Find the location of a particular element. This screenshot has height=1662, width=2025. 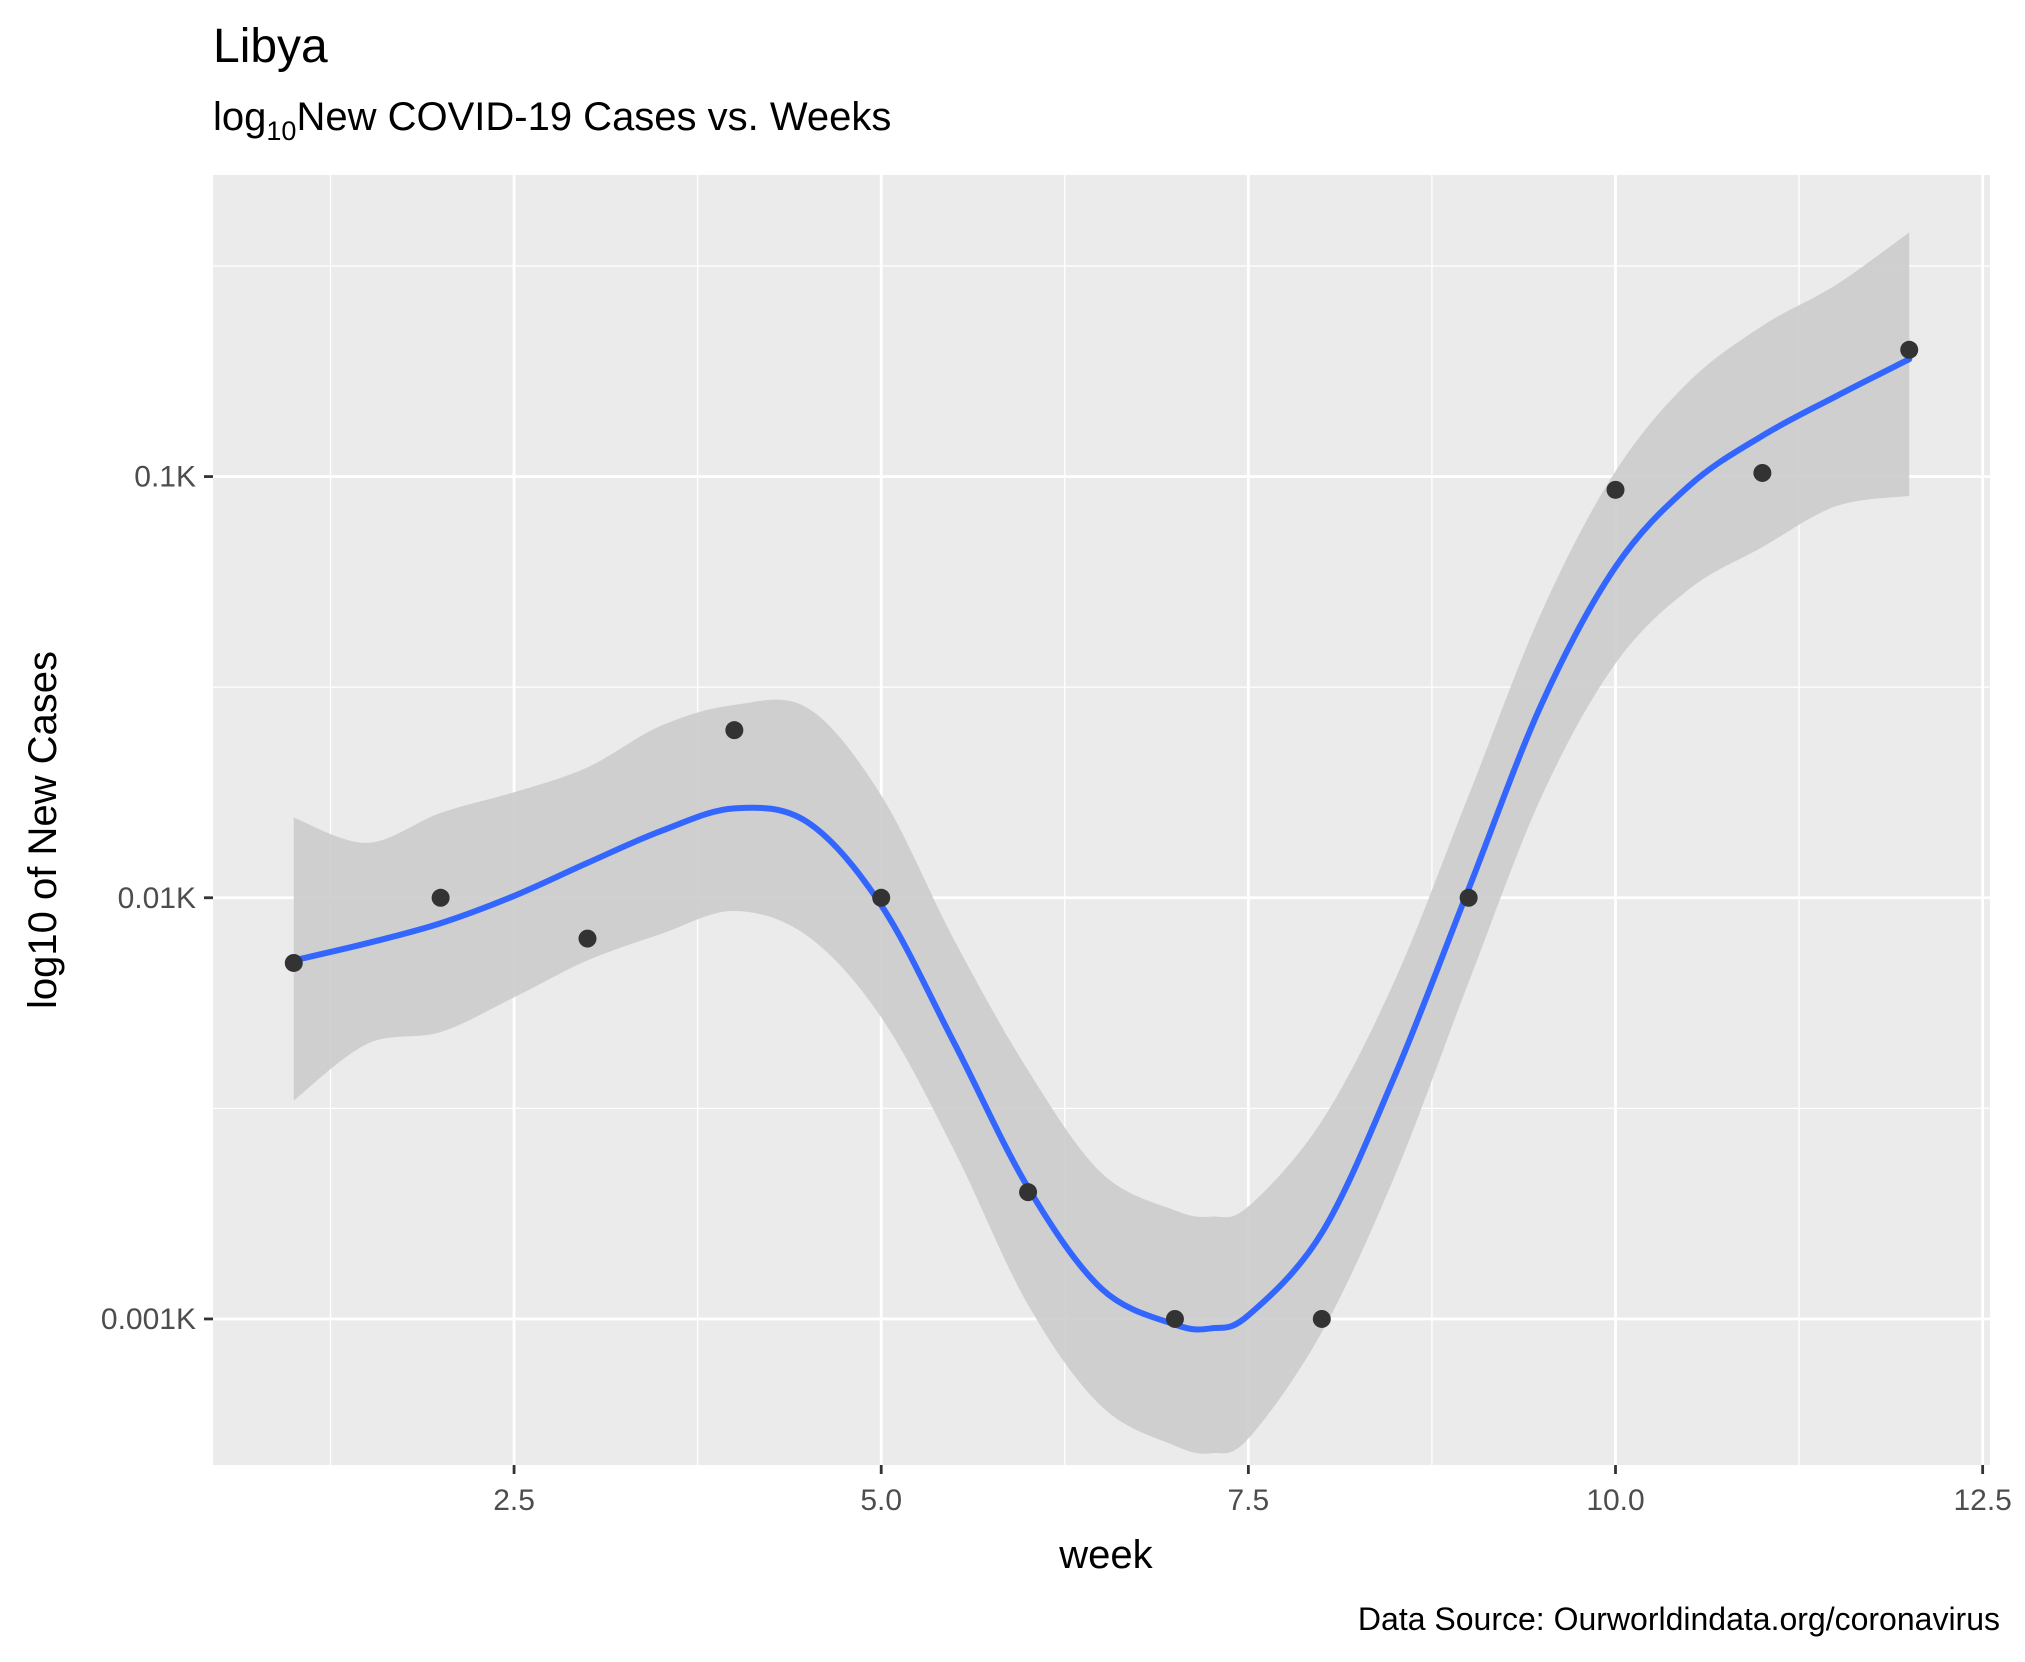

x-axis-title: week is located at coordinates (1105, 1555).